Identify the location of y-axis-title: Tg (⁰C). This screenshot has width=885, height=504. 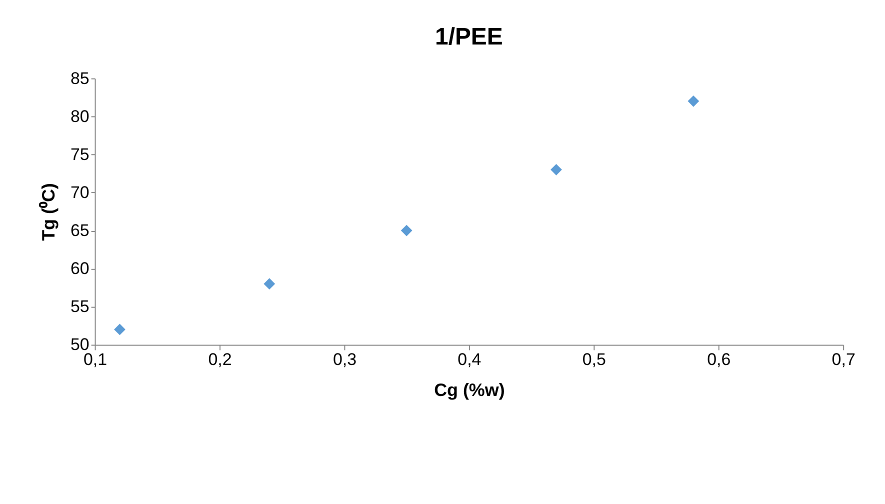
(48, 212).